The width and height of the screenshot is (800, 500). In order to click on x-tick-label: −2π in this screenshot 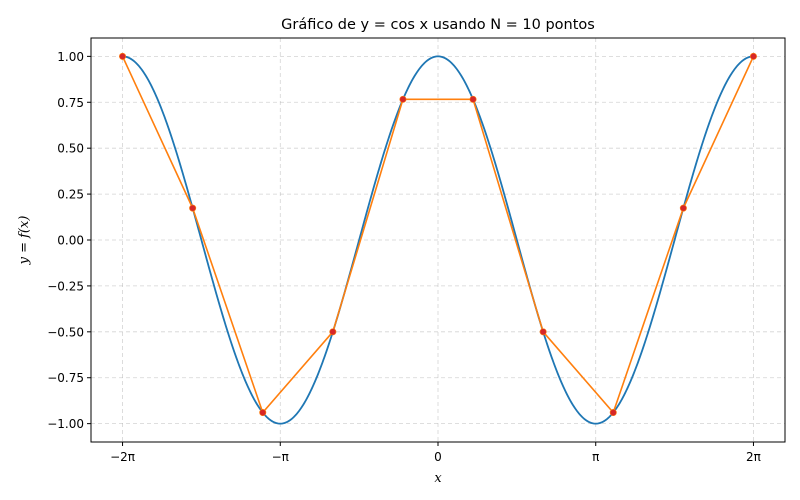, I will do `click(122, 457)`.